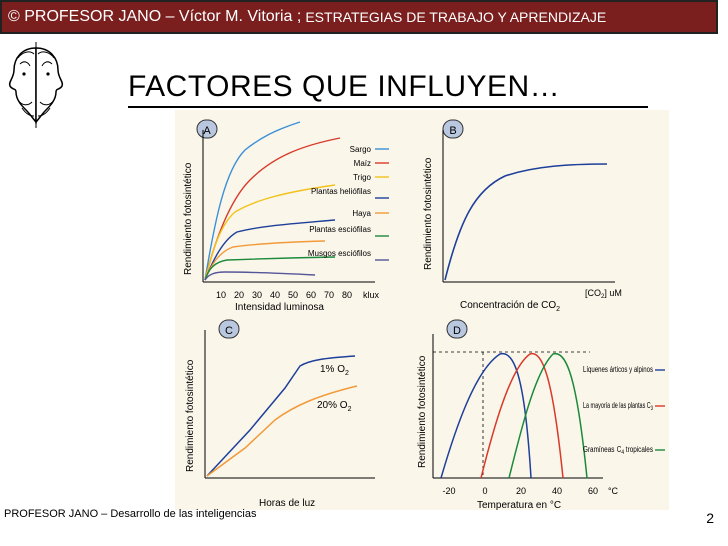 This screenshot has height=546, width=728. I want to click on legend-maiz: Maíz, so click(362, 163).